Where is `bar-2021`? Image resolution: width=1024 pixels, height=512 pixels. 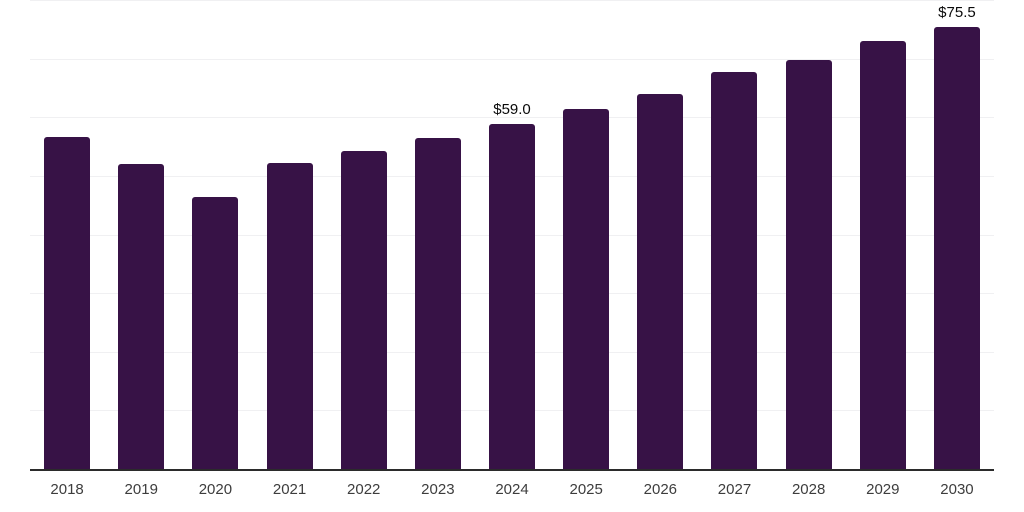
bar-2021 is located at coordinates (289, 316).